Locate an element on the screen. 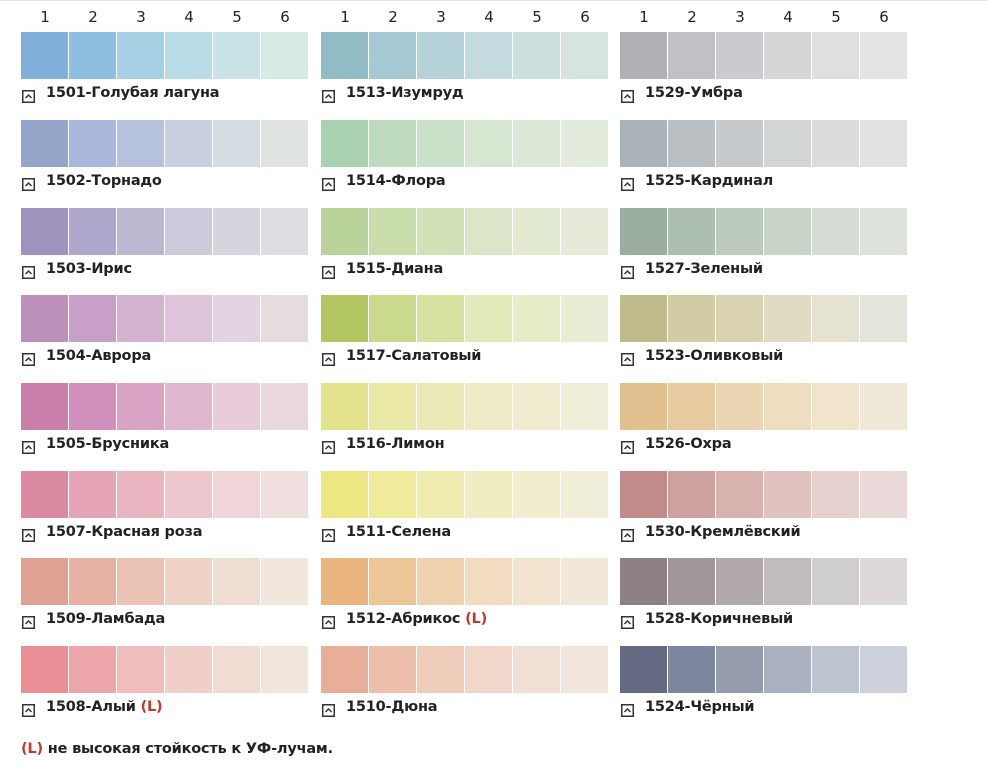 This screenshot has height=765, width=987. palette-name: 1514-Флора is located at coordinates (396, 181).